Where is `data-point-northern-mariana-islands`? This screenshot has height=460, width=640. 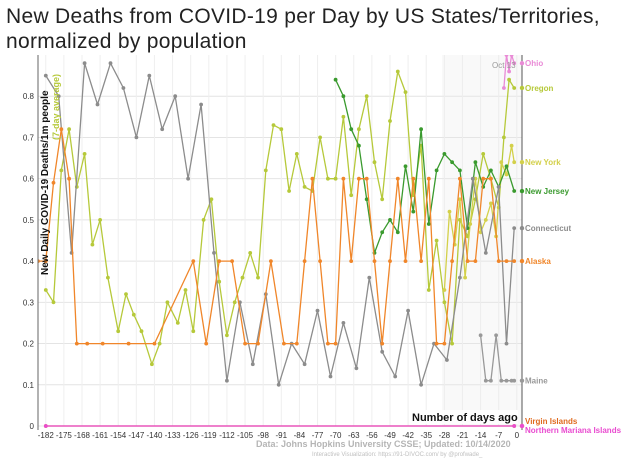
data-point-northern-mariana-islands is located at coordinates (45, 426).